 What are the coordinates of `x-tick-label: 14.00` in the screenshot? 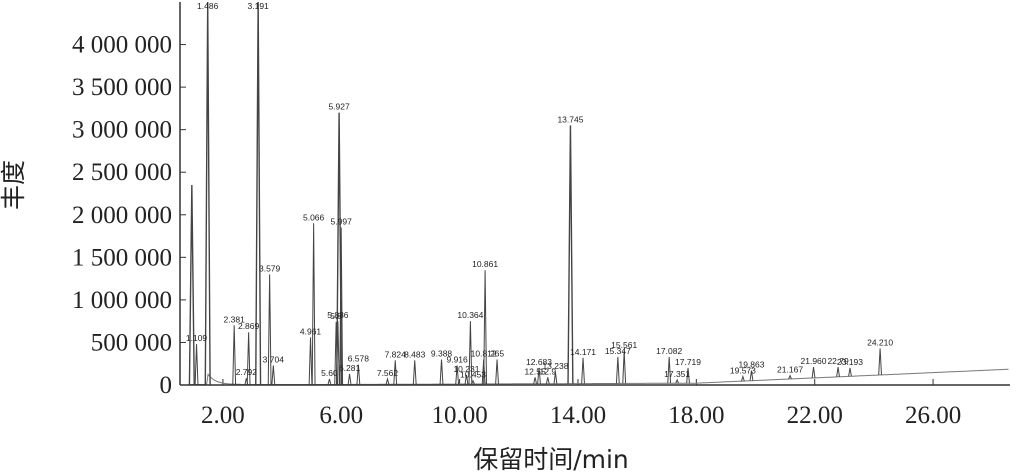 It's located at (578, 415).